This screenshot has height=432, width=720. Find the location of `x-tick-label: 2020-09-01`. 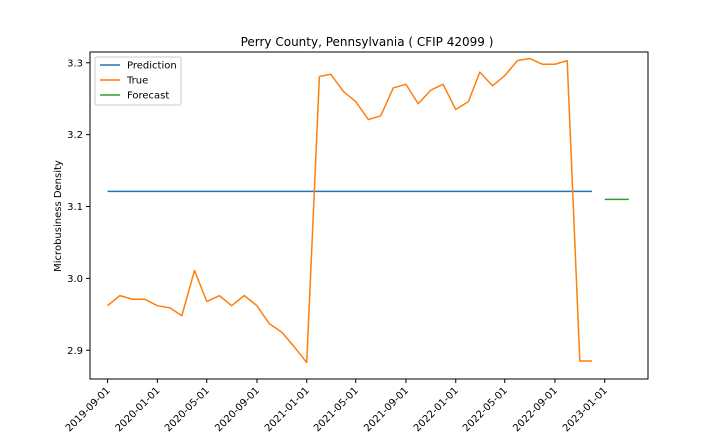

x-tick-label: 2020-09-01 is located at coordinates (237, 408).